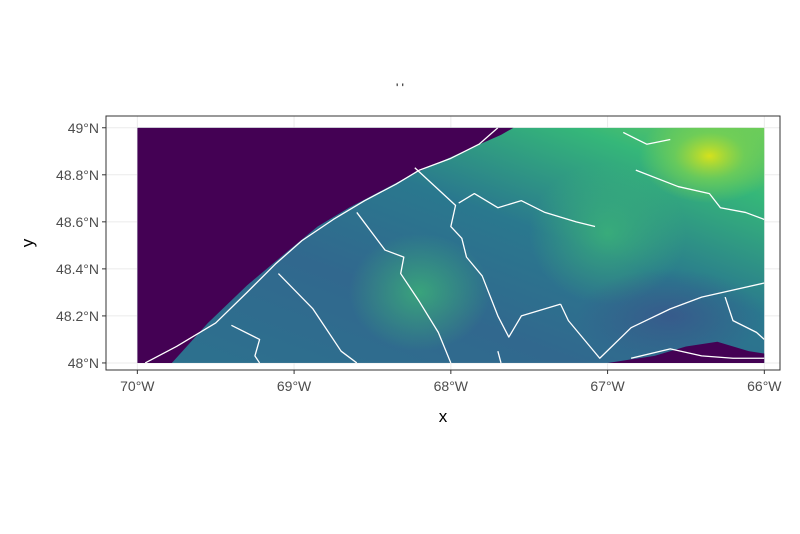 The image size is (800, 534). I want to click on x-tick-label: 68°W, so click(451, 386).